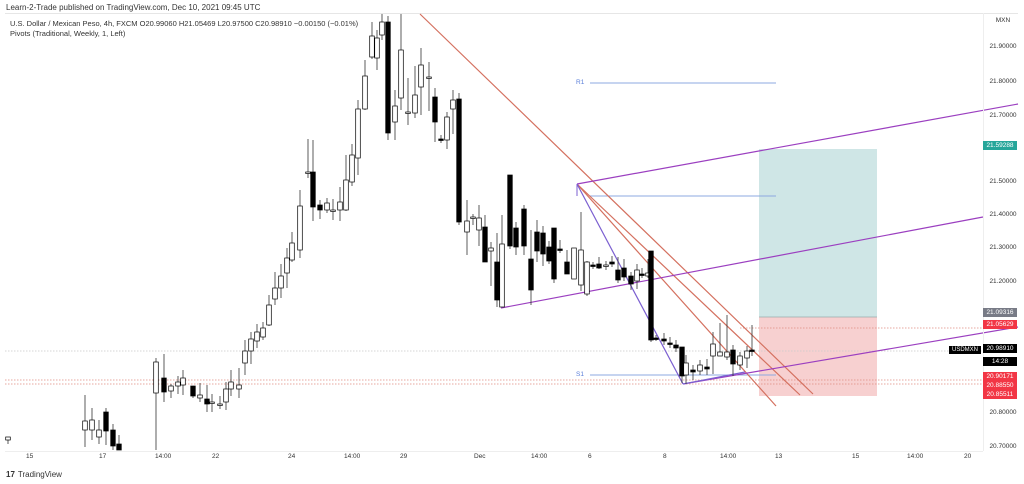 This screenshot has width=1024, height=484. I want to click on time-tick: 13, so click(779, 456).